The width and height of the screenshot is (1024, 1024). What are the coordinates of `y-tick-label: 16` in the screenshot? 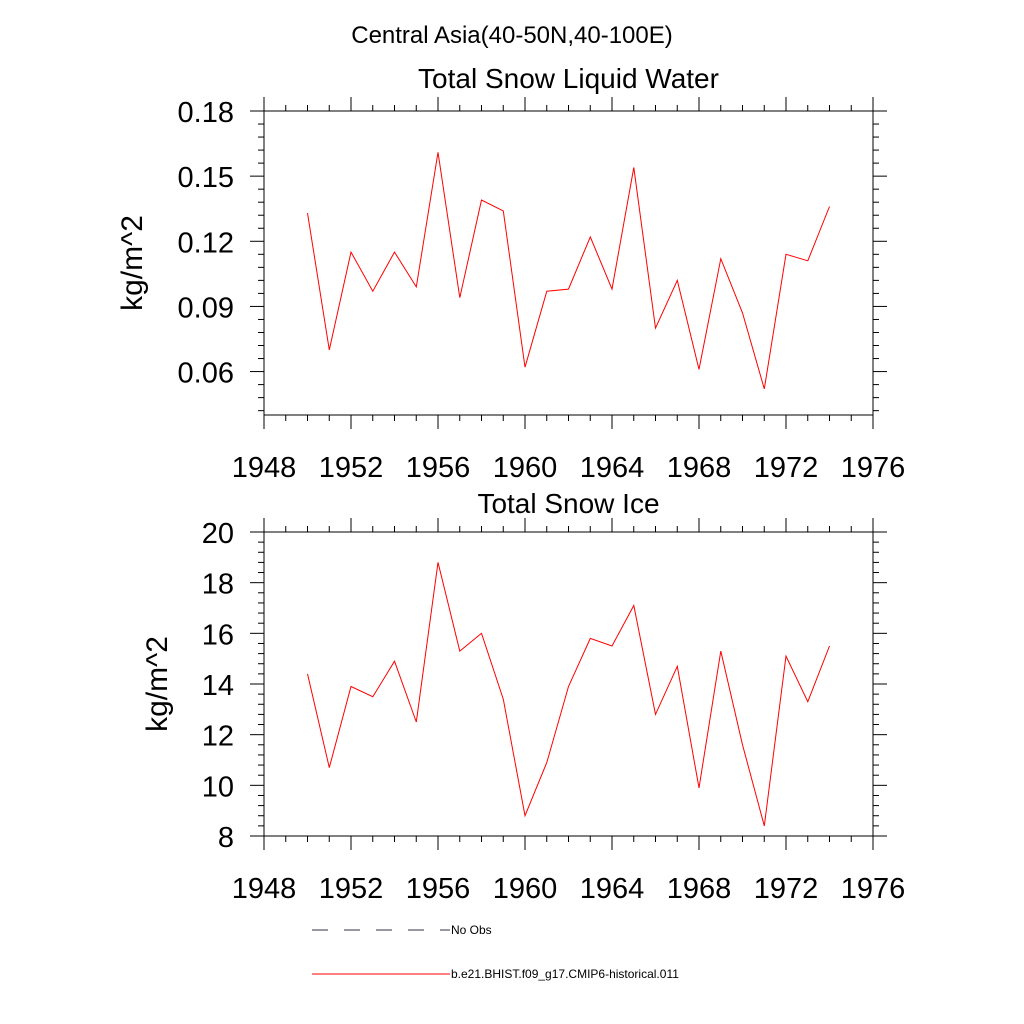 It's located at (218, 635).